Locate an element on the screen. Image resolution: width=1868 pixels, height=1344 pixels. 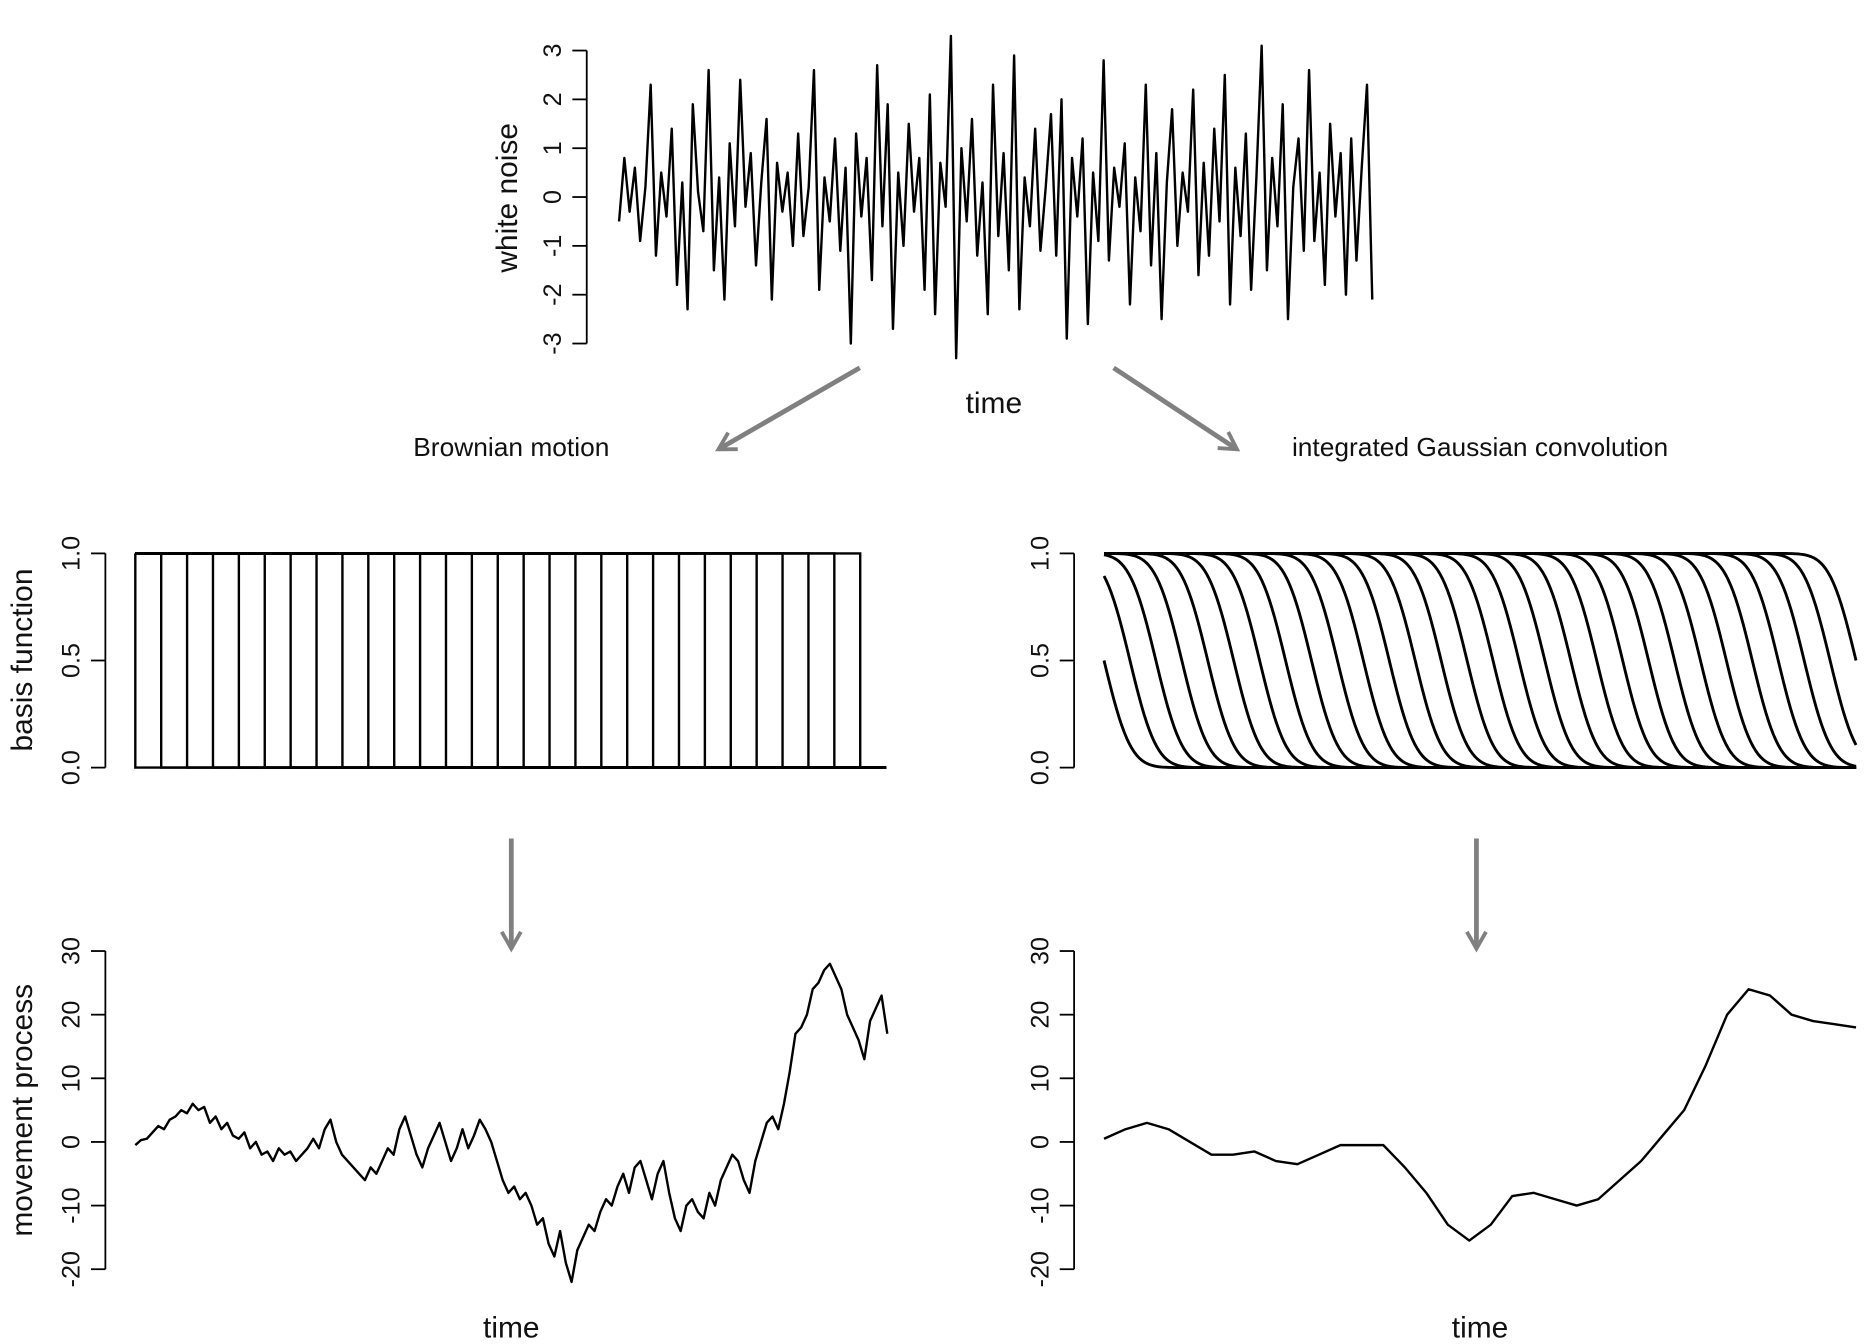
y-tick-label: -2 is located at coordinates (553, 295).